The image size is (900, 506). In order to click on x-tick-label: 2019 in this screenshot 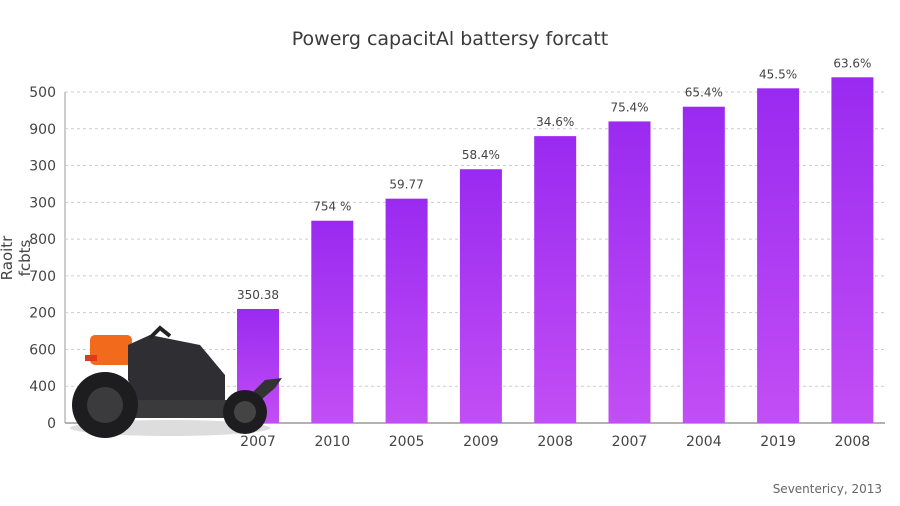, I will do `click(778, 442)`.